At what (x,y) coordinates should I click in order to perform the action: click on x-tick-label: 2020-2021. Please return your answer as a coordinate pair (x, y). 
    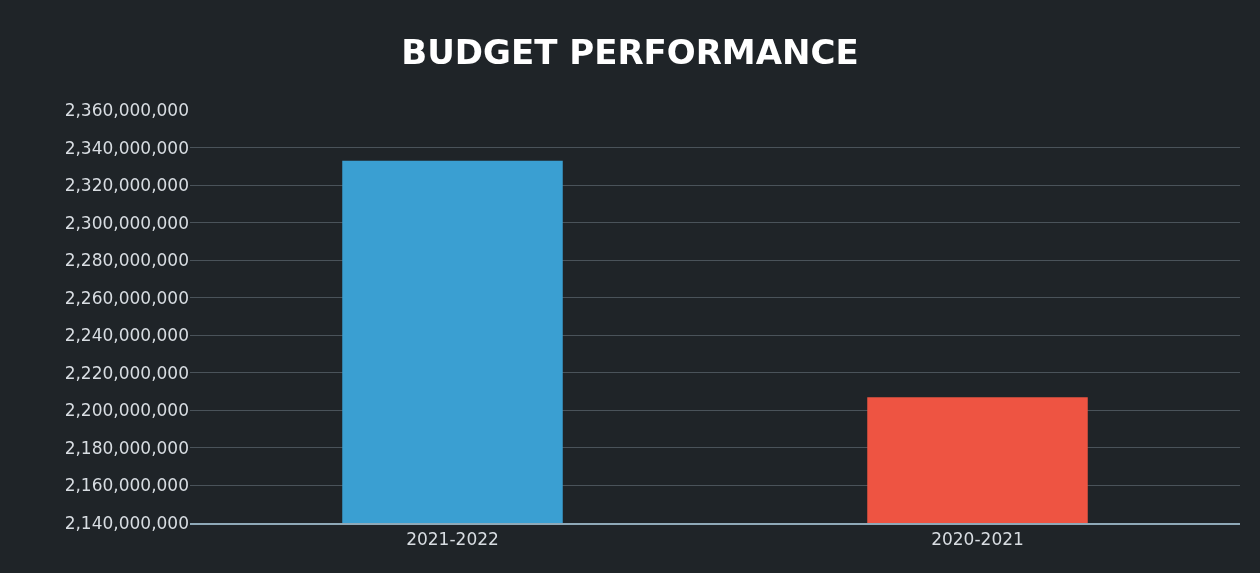
    Looking at the image, I should click on (977, 539).